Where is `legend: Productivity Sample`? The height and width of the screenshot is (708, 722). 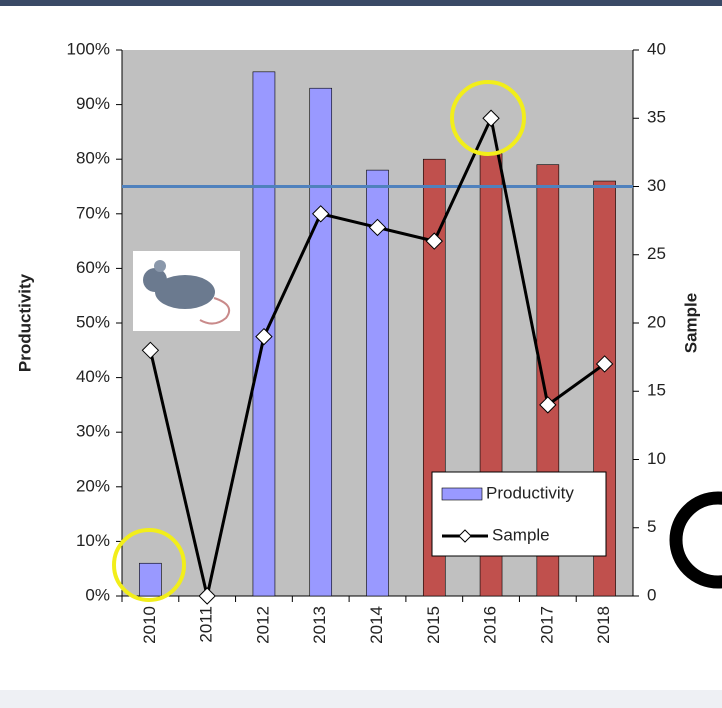
legend: Productivity Sample is located at coordinates (519, 514).